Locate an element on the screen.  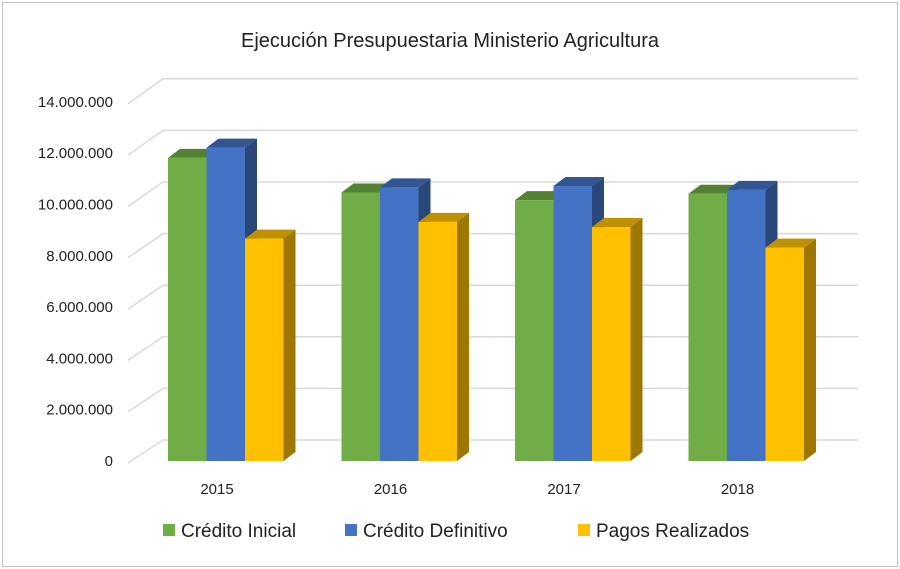
y-tick-label: 2.000.000 is located at coordinates (79, 410).